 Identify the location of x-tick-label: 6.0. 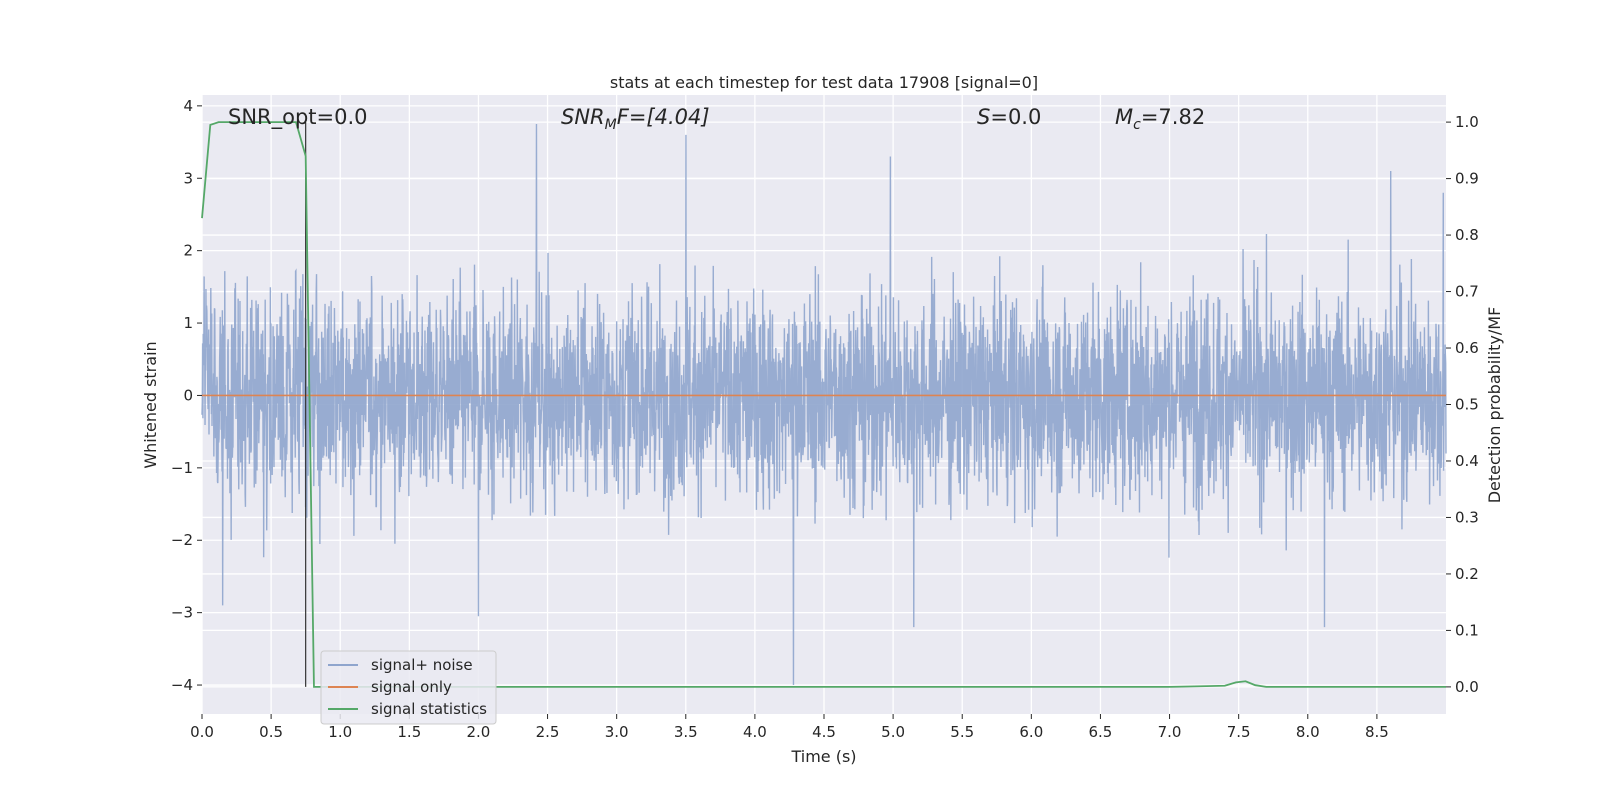
(1031, 732).